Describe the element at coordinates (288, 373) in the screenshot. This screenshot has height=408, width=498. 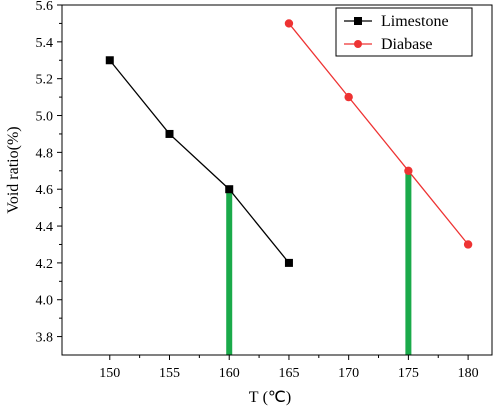
I see `x-tick-label: 165` at that location.